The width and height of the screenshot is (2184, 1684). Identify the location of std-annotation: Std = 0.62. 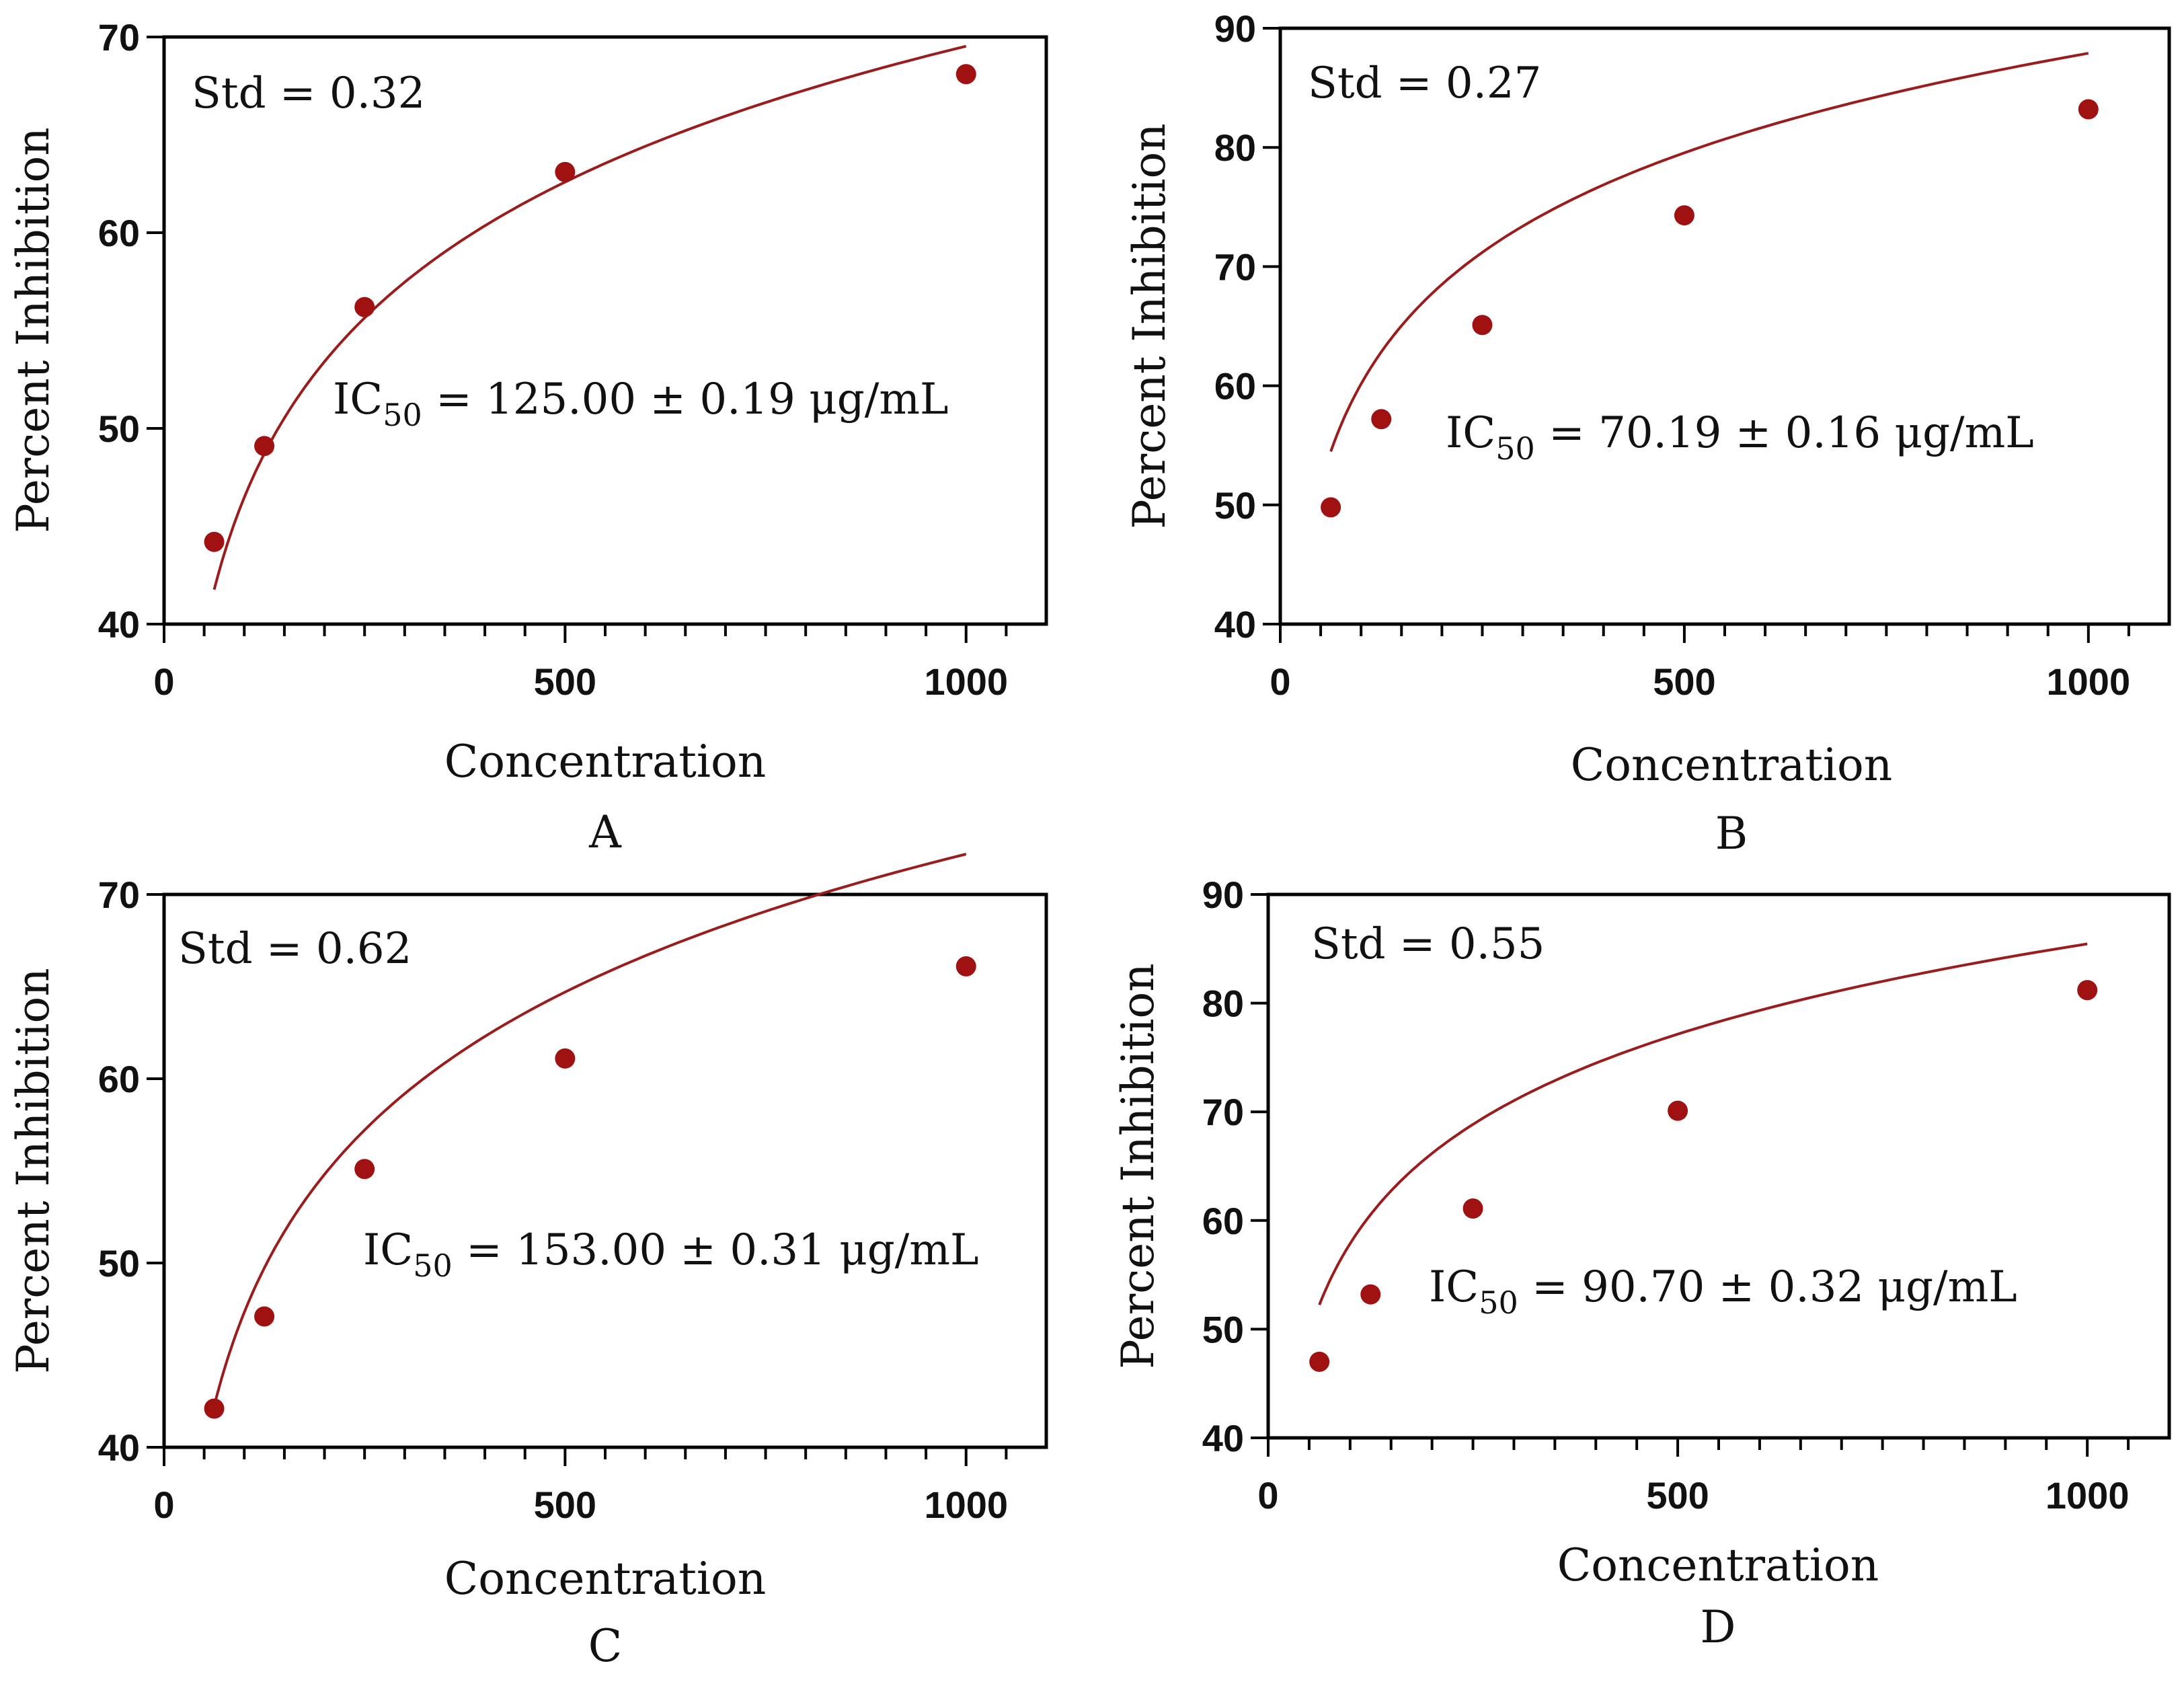
(295, 949).